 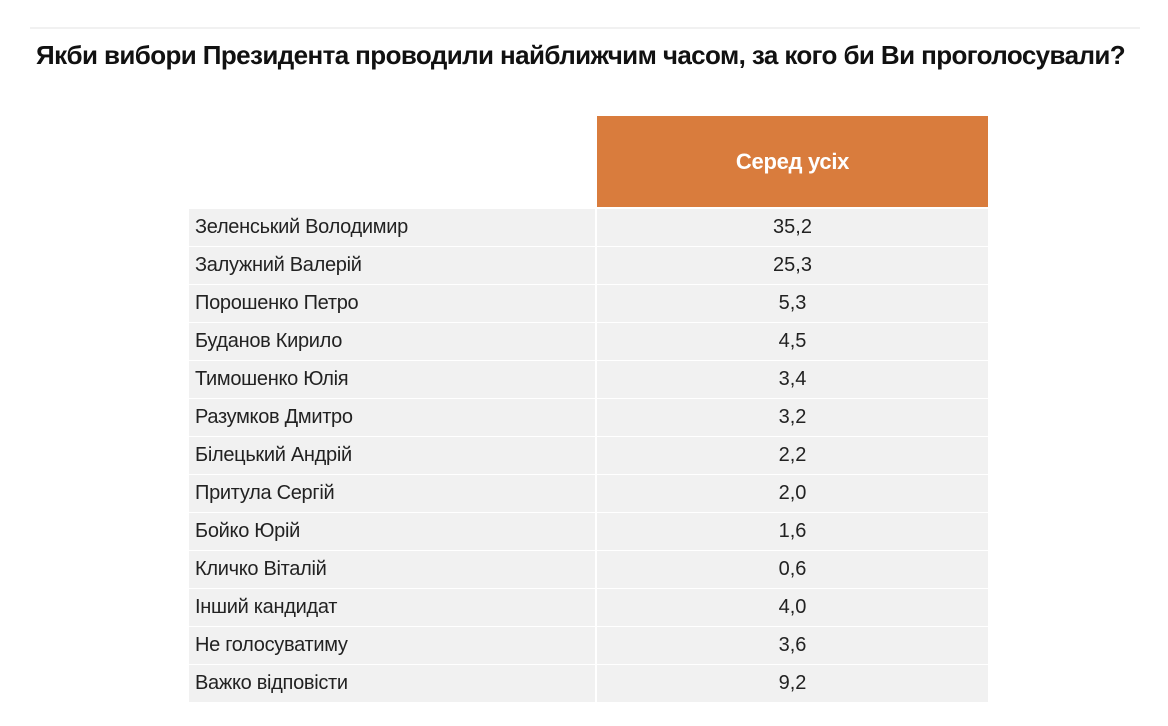 What do you see at coordinates (792, 341) in the screenshot?
I see `candidate-value: 4,5` at bounding box center [792, 341].